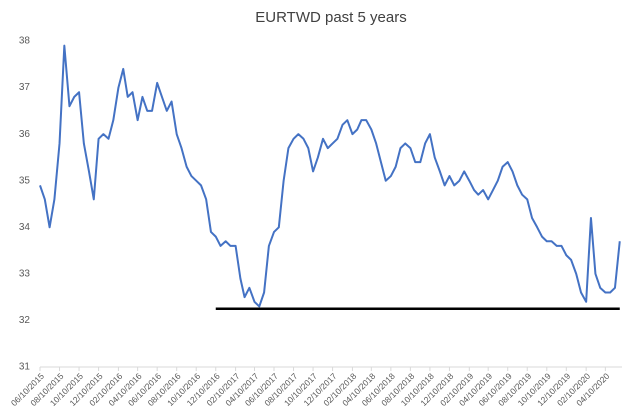  I want to click on chart-title: EURTWD past 5 years, so click(330, 17).